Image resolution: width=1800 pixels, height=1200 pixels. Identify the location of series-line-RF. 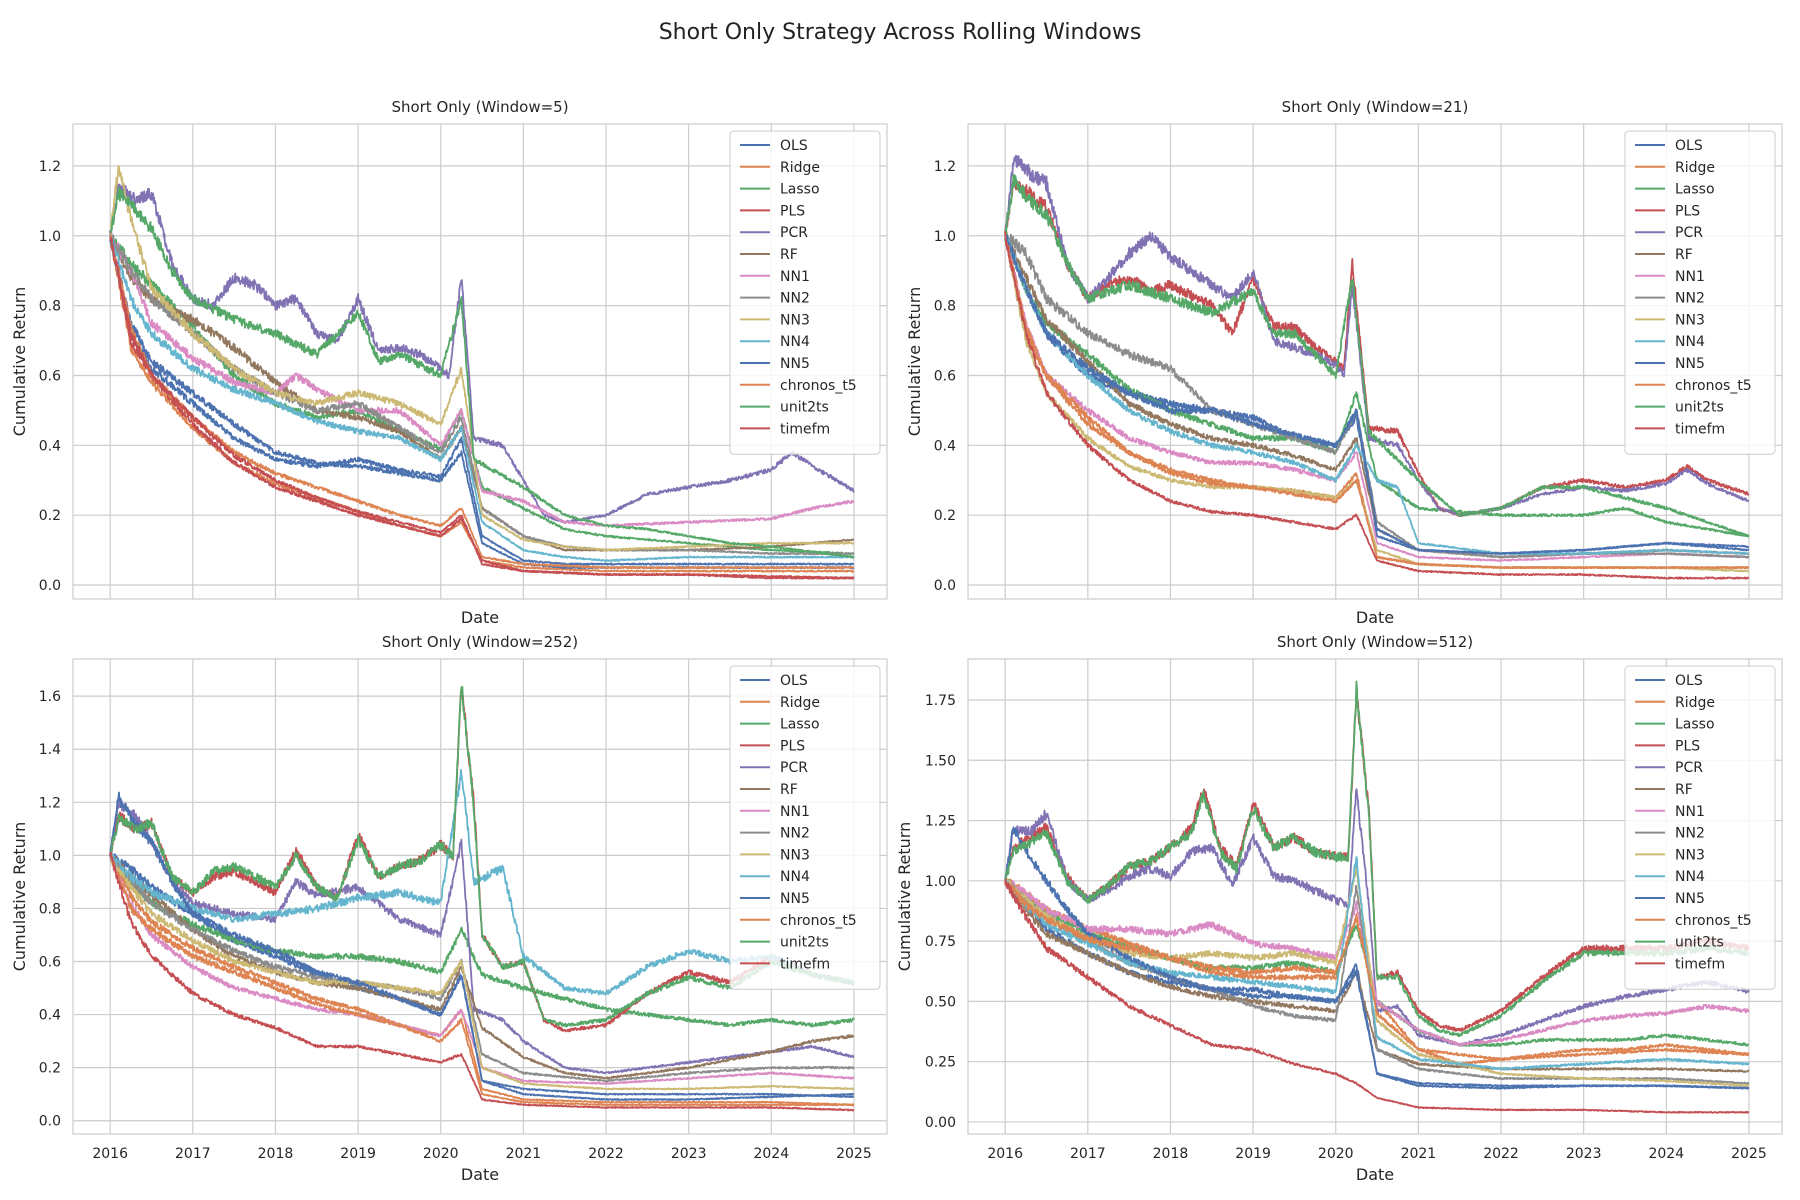
(482, 967).